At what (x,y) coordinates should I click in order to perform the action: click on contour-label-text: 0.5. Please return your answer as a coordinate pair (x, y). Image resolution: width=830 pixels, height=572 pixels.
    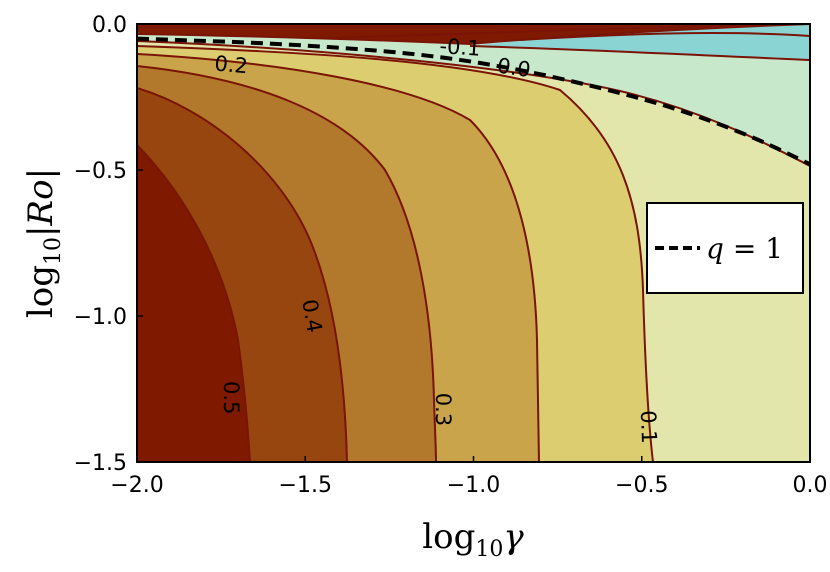
    Looking at the image, I should click on (231, 397).